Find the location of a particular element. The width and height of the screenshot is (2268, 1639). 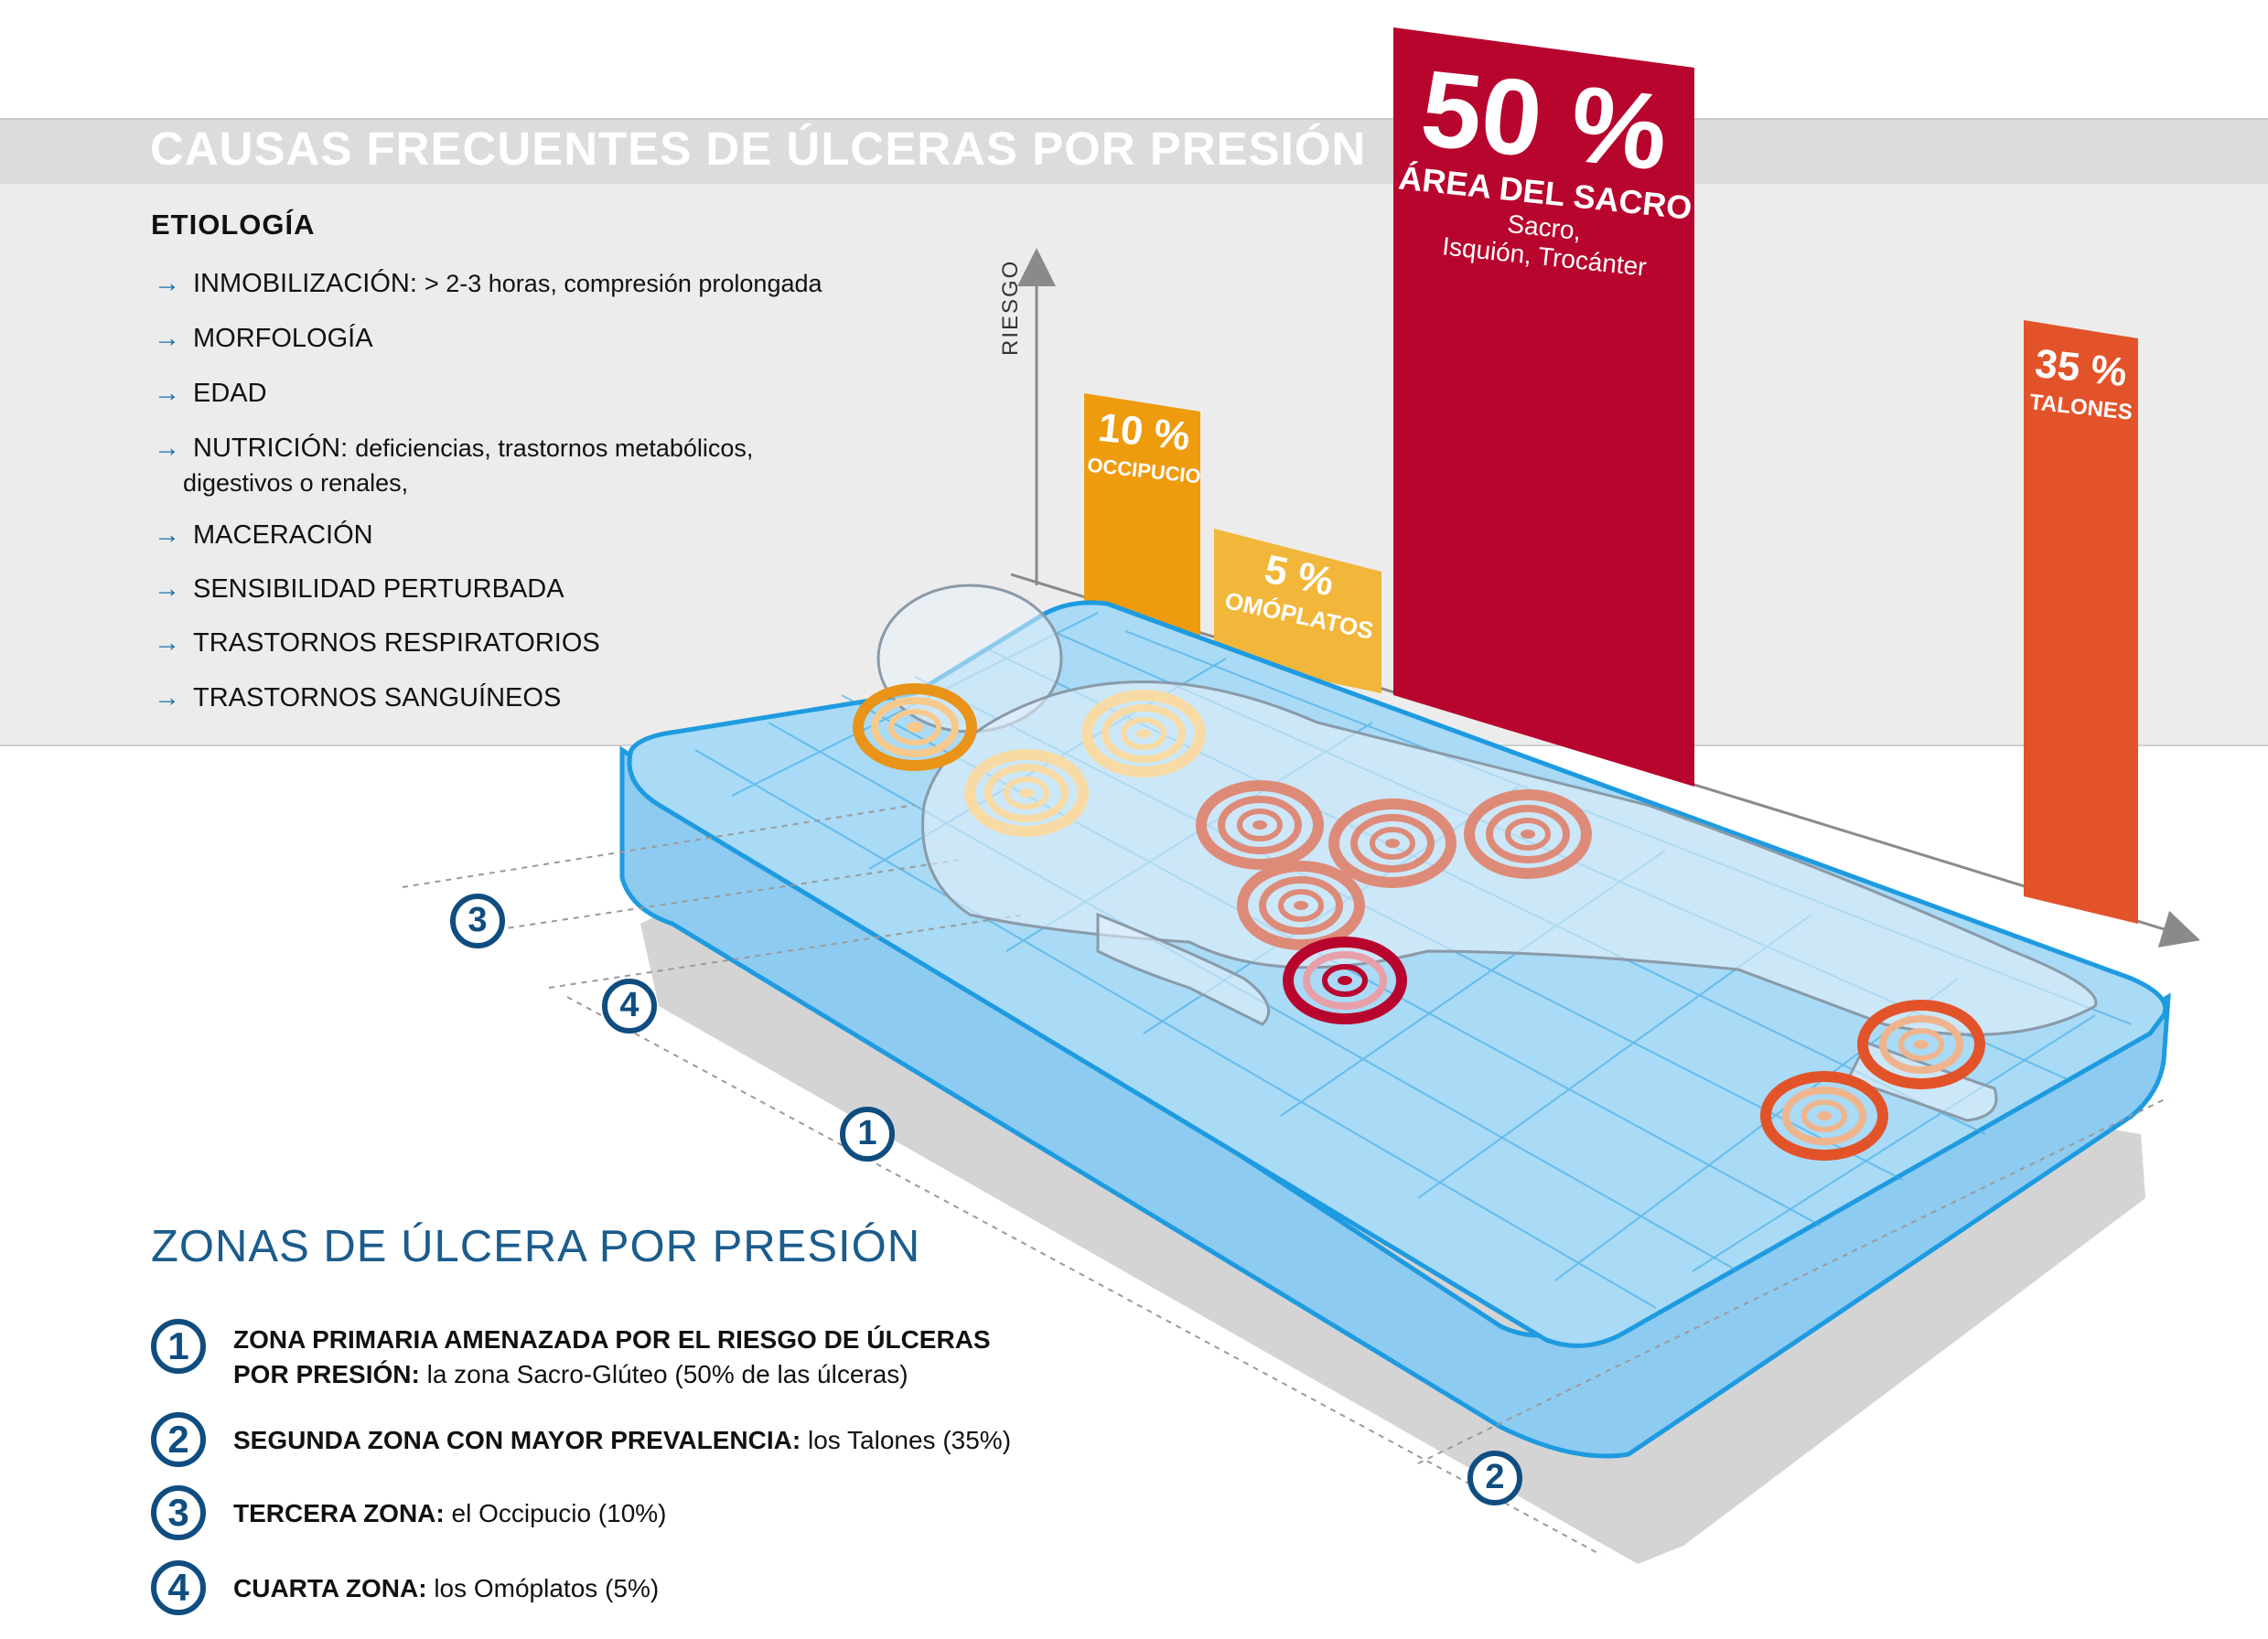

etiology-keyword: MORFOLOGÍA is located at coordinates (283, 338).